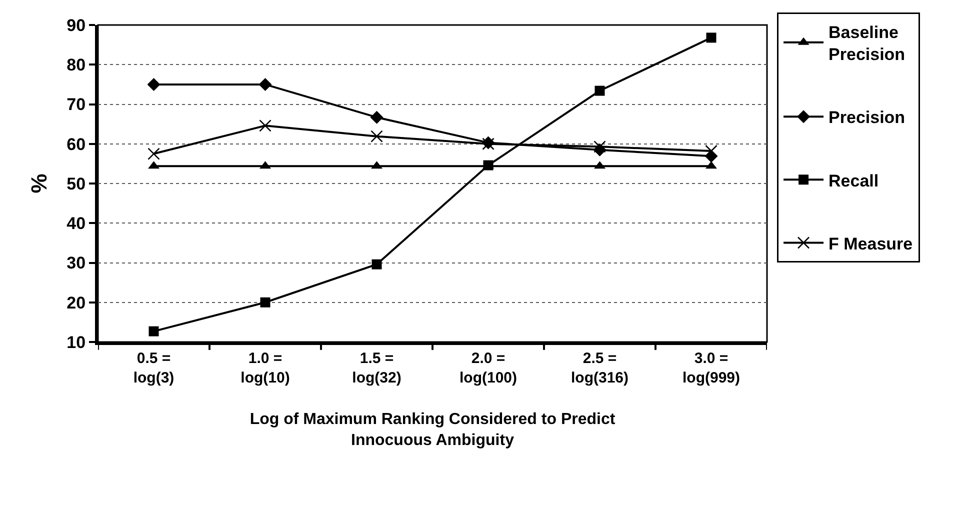  Describe the element at coordinates (76, 263) in the screenshot. I see `y-tick-label: 30` at that location.